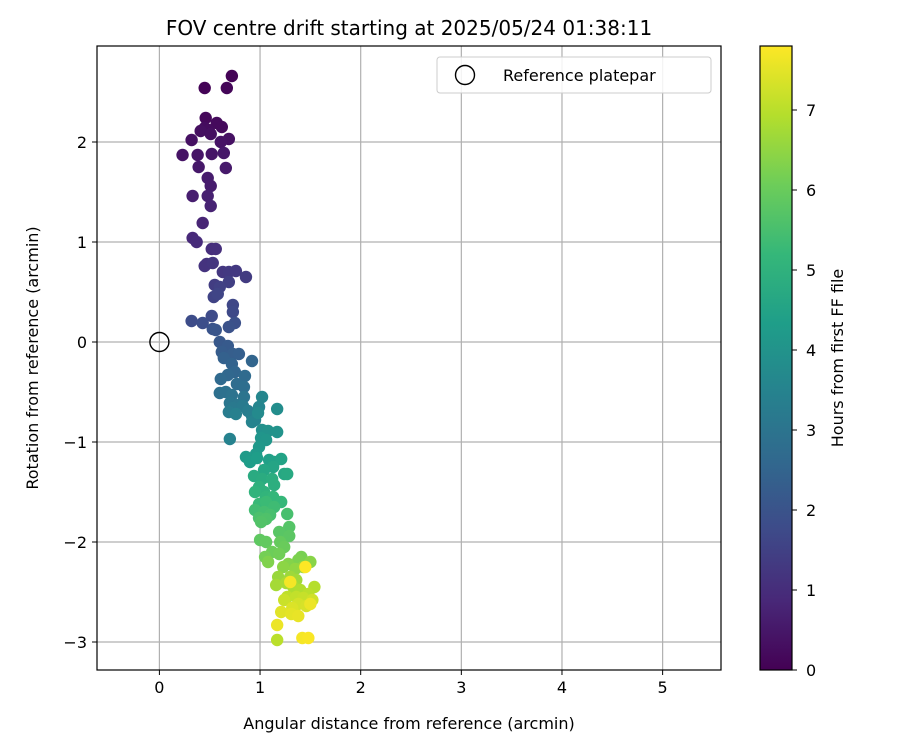 The height and width of the screenshot is (750, 900). Describe the element at coordinates (75, 642) in the screenshot. I see `y-tick-label: −3` at that location.